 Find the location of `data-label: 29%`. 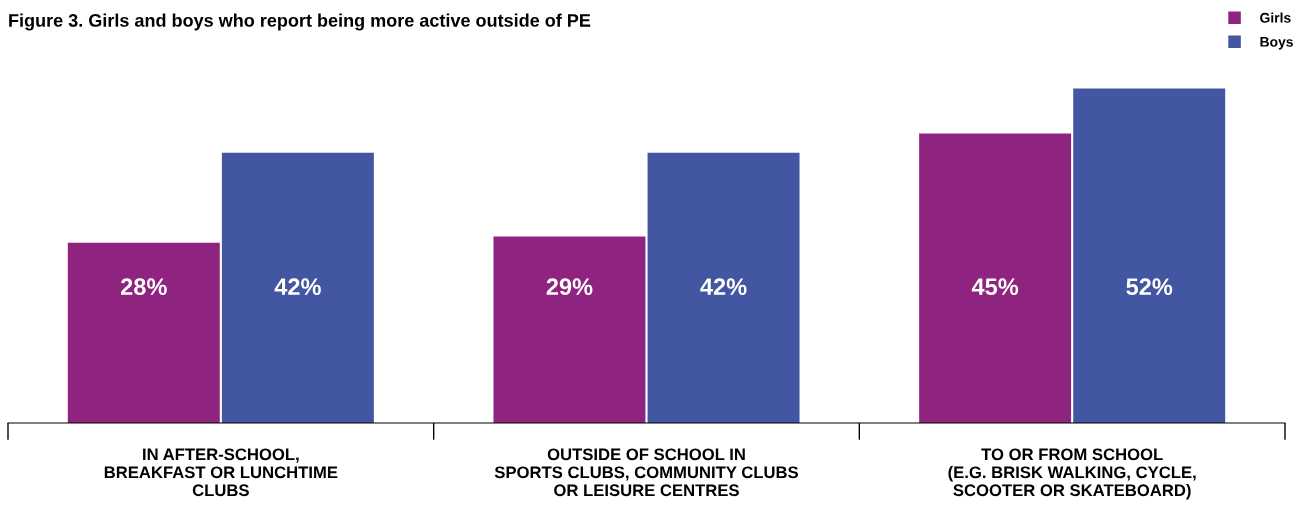

data-label: 29% is located at coordinates (569, 287).